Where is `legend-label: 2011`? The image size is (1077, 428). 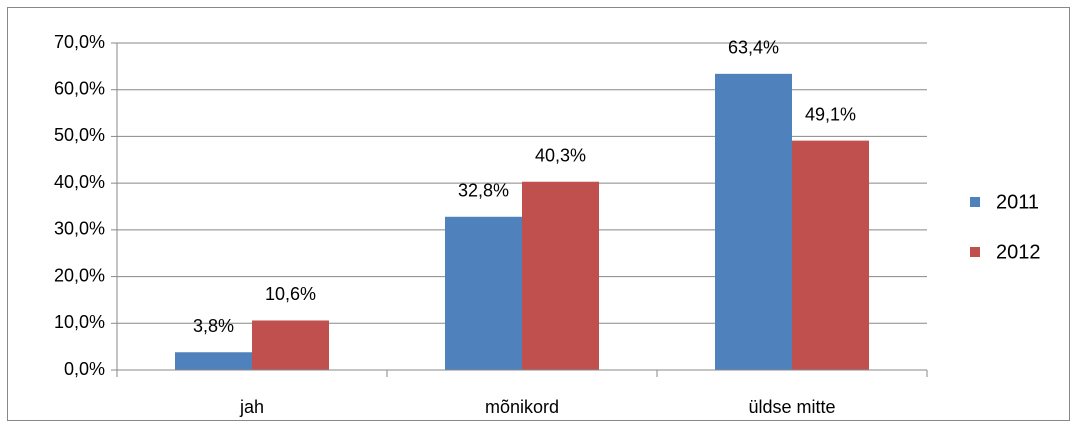 legend-label: 2011 is located at coordinates (1017, 202).